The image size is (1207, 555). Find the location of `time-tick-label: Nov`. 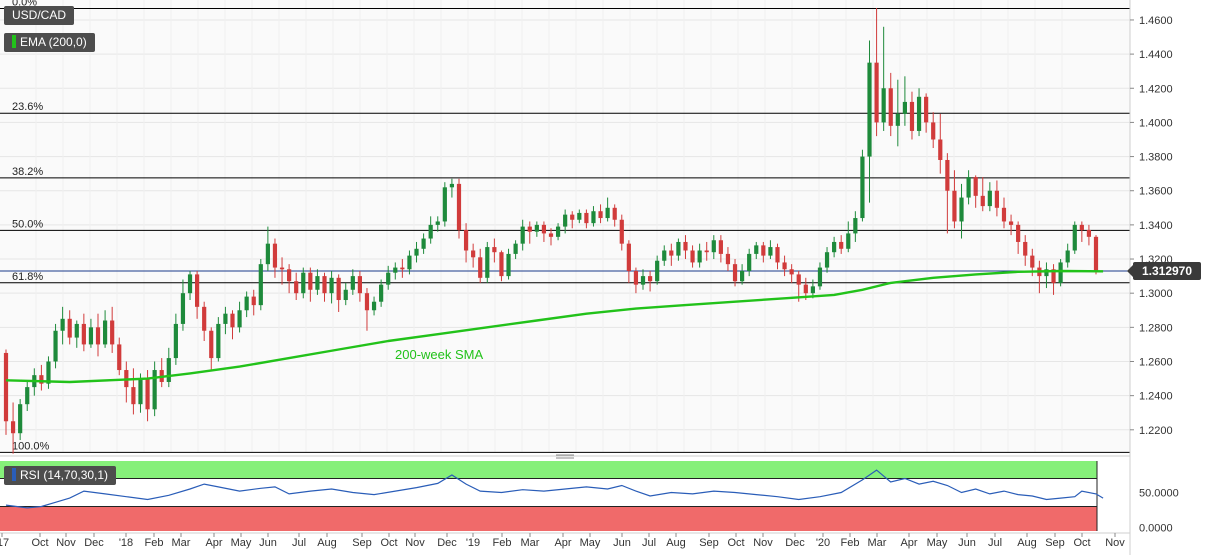

time-tick-label: Nov is located at coordinates (66, 543).